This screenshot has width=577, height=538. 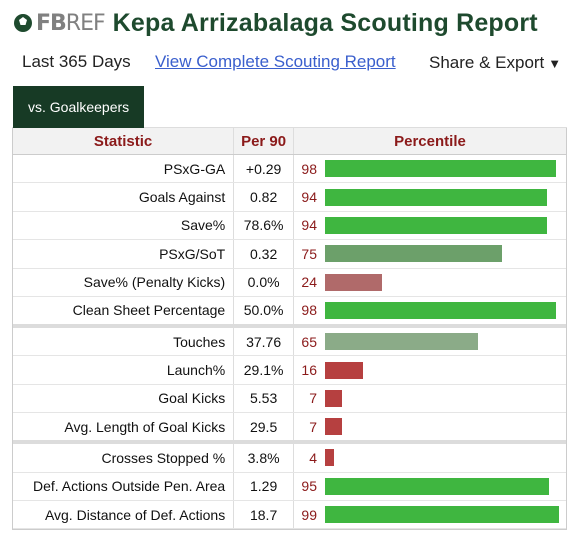 What do you see at coordinates (264, 225) in the screenshot?
I see `per90-value: 78.6%` at bounding box center [264, 225].